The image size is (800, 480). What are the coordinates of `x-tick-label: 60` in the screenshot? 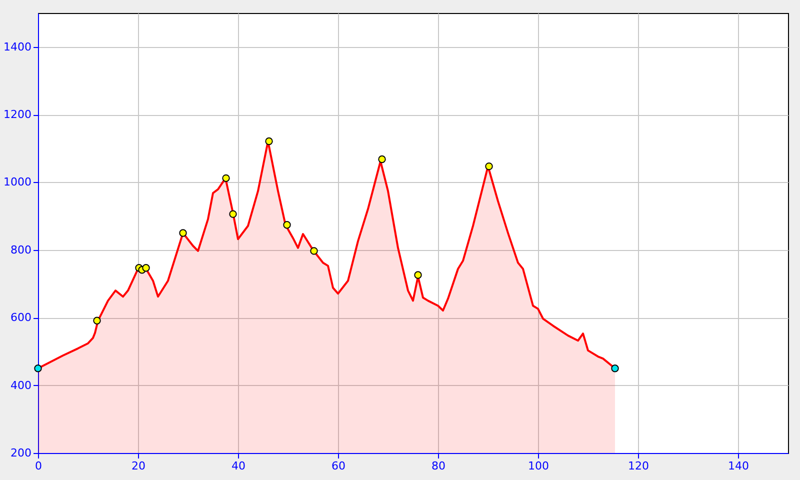 It's located at (339, 466).